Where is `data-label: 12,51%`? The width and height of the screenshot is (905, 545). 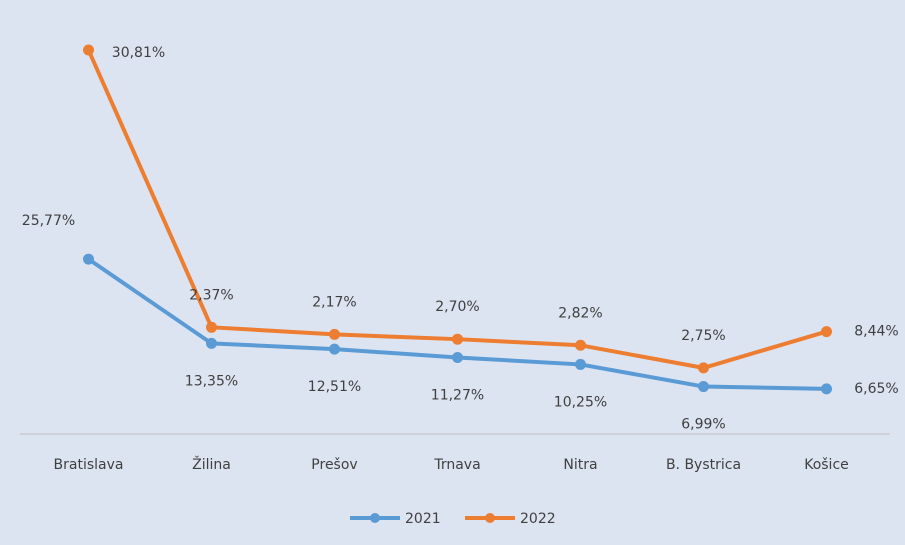
data-label: 12,51% is located at coordinates (334, 387).